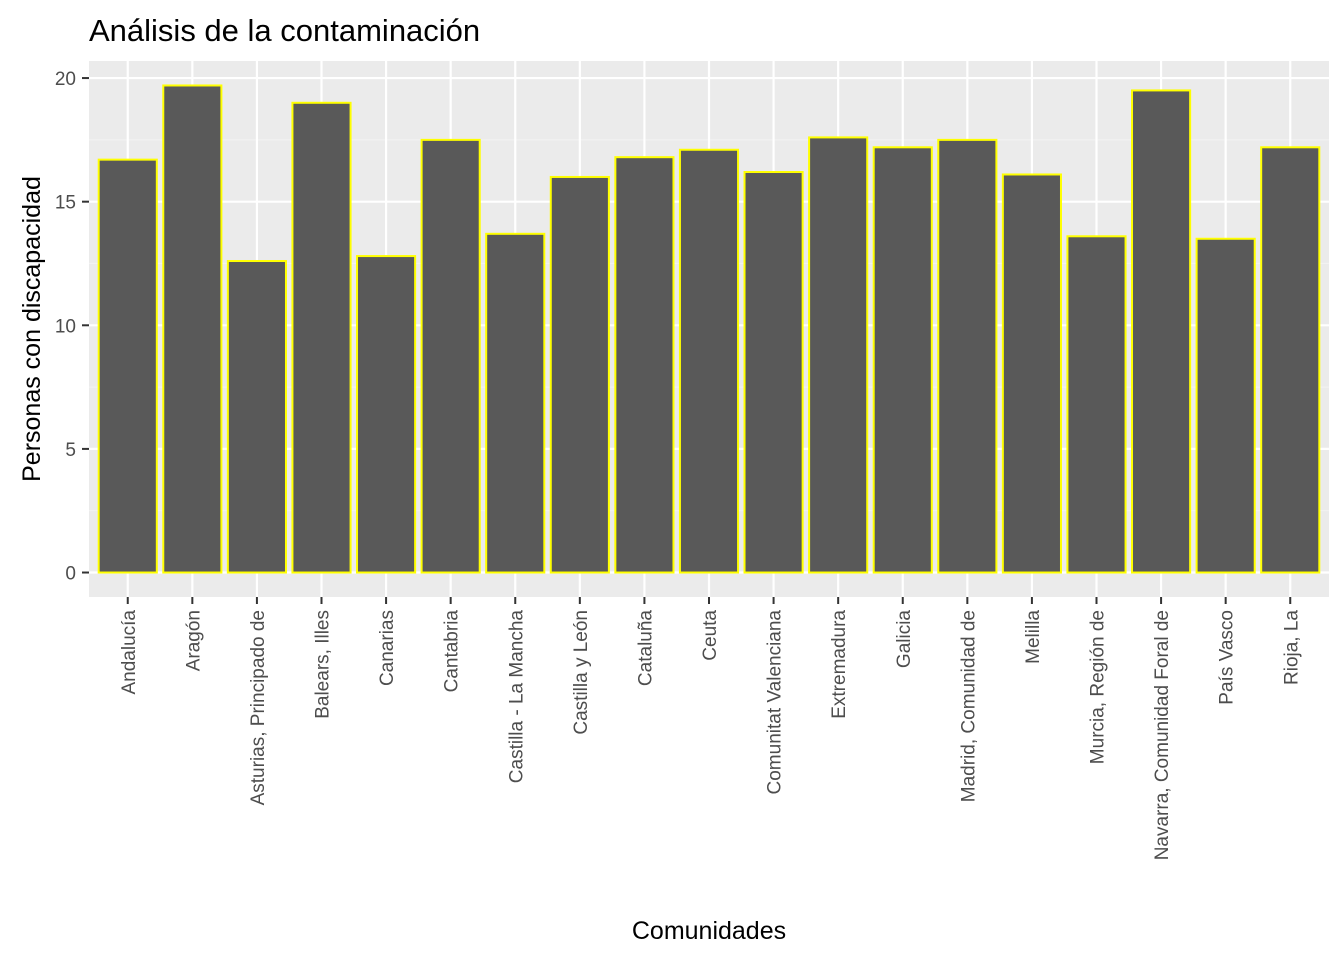 This screenshot has width=1344, height=960. Describe the element at coordinates (258, 707) in the screenshot. I see `x-tick-label: Asturias, Principado de` at that location.